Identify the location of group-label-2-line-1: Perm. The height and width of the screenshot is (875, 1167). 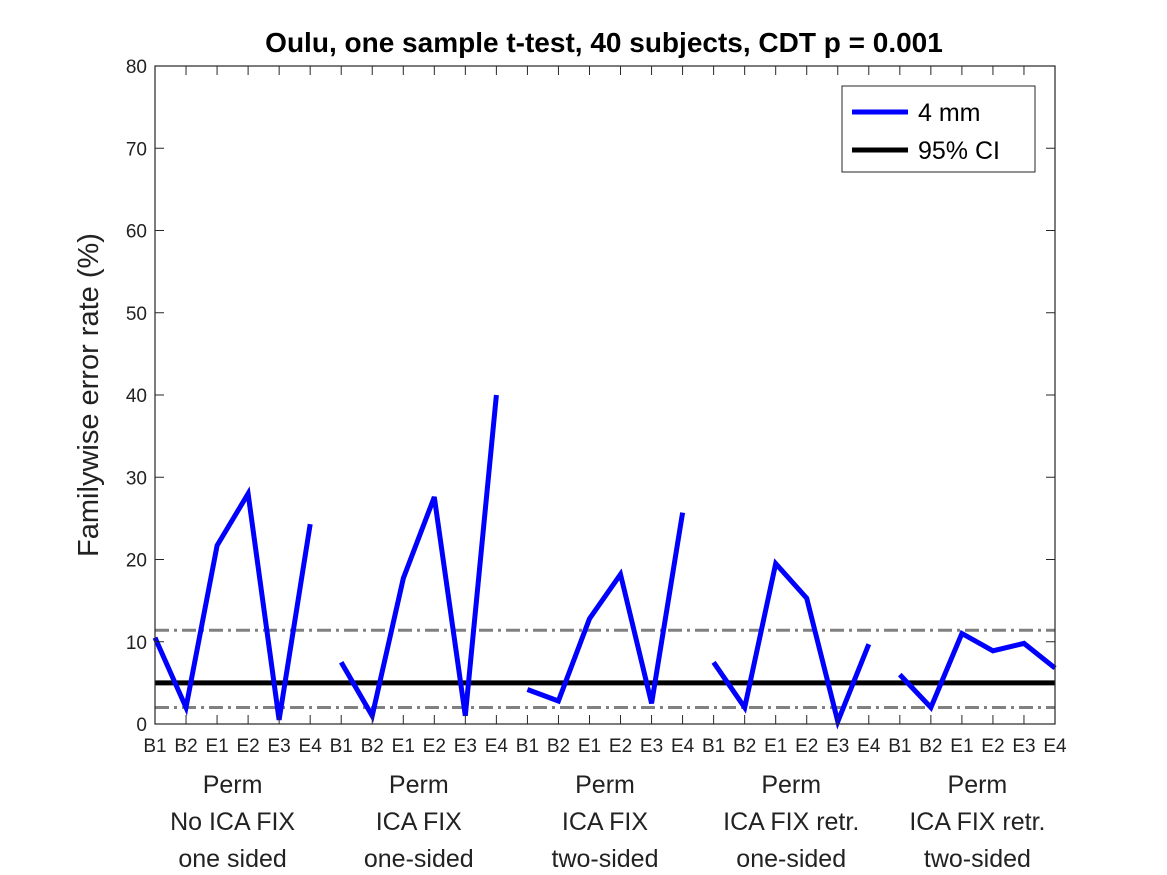
(419, 785).